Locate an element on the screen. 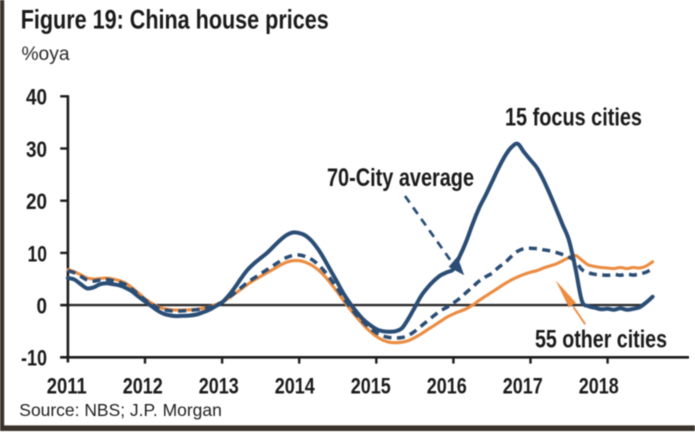 This screenshot has height=436, width=695. svg-text: -10 is located at coordinates (34, 358).